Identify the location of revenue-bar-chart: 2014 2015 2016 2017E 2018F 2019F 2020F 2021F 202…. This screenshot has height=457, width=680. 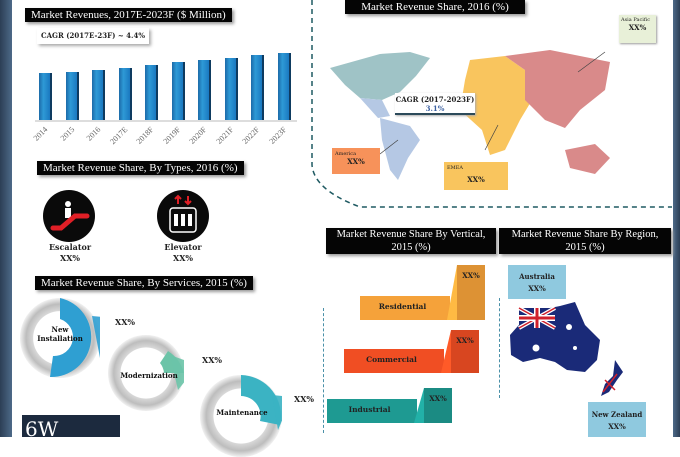
(165, 95).